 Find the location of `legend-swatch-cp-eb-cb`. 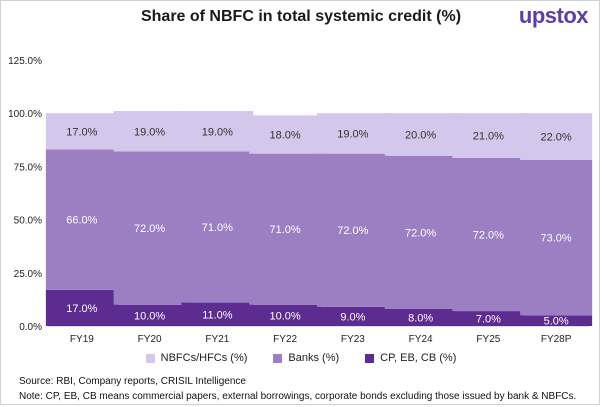

legend-swatch-cp-eb-cb is located at coordinates (370, 358).